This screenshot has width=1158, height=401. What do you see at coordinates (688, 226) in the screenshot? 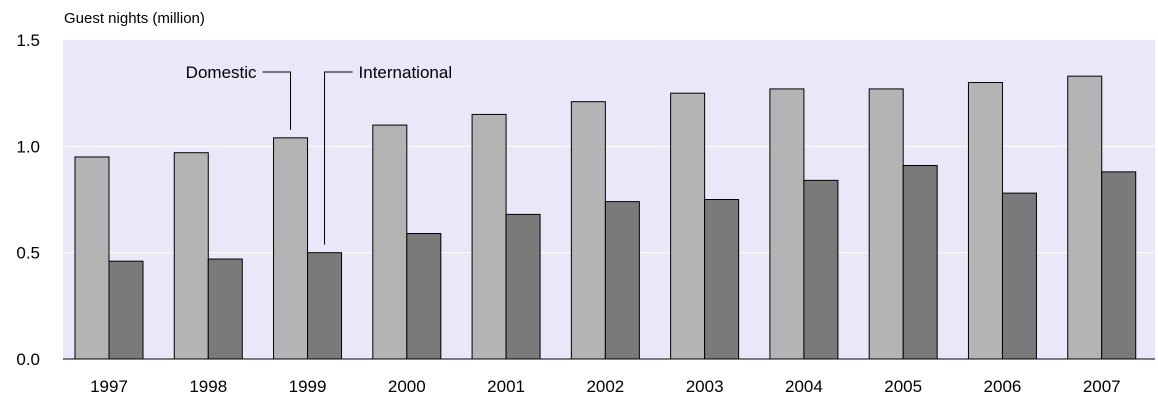
I see `bar-domestic-2003` at bounding box center [688, 226].